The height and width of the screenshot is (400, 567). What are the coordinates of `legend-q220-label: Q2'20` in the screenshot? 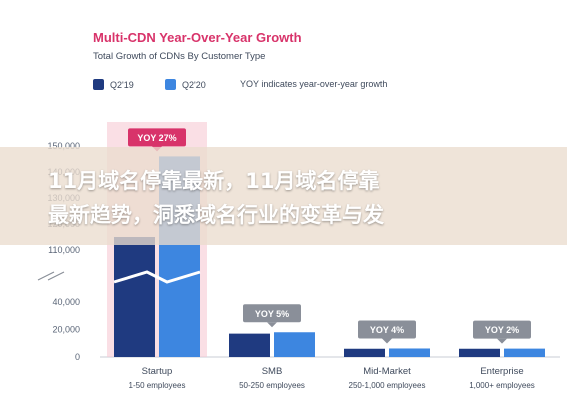 It's located at (194, 84).